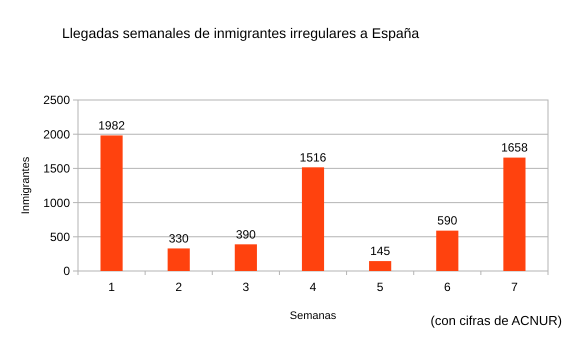  Describe the element at coordinates (380, 251) in the screenshot. I see `data-label: 145` at that location.